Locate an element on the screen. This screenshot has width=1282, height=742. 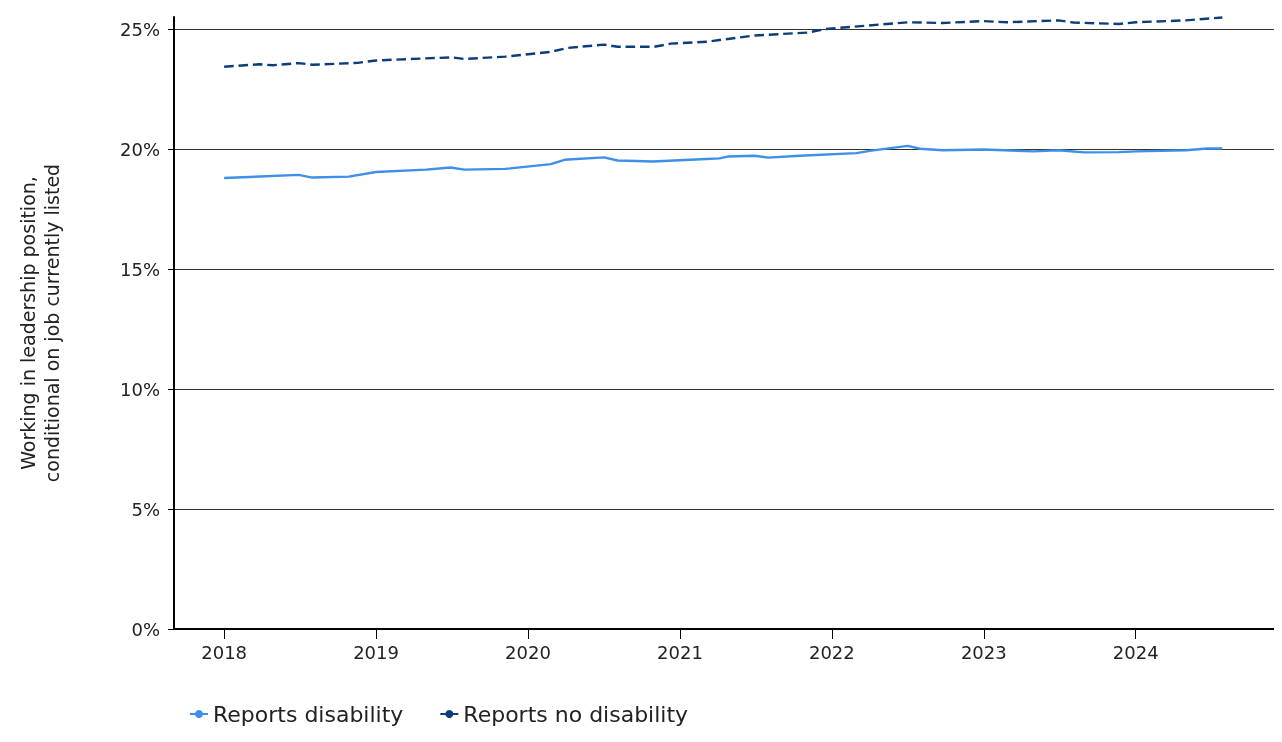
y-tick-label: 5% is located at coordinates (145, 509).